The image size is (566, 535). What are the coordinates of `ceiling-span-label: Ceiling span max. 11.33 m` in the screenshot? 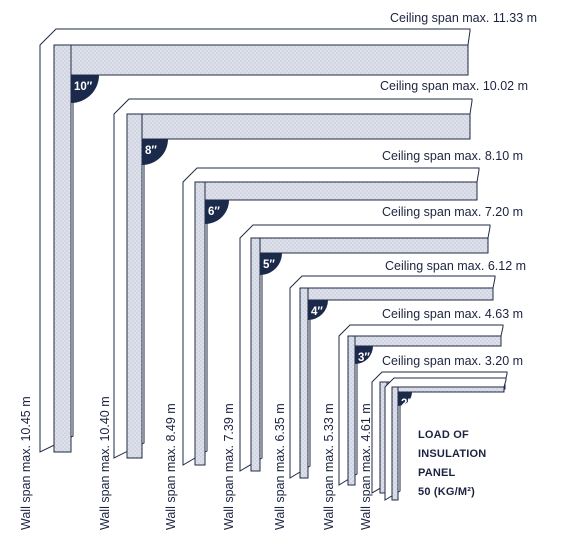 It's located at (463, 18).